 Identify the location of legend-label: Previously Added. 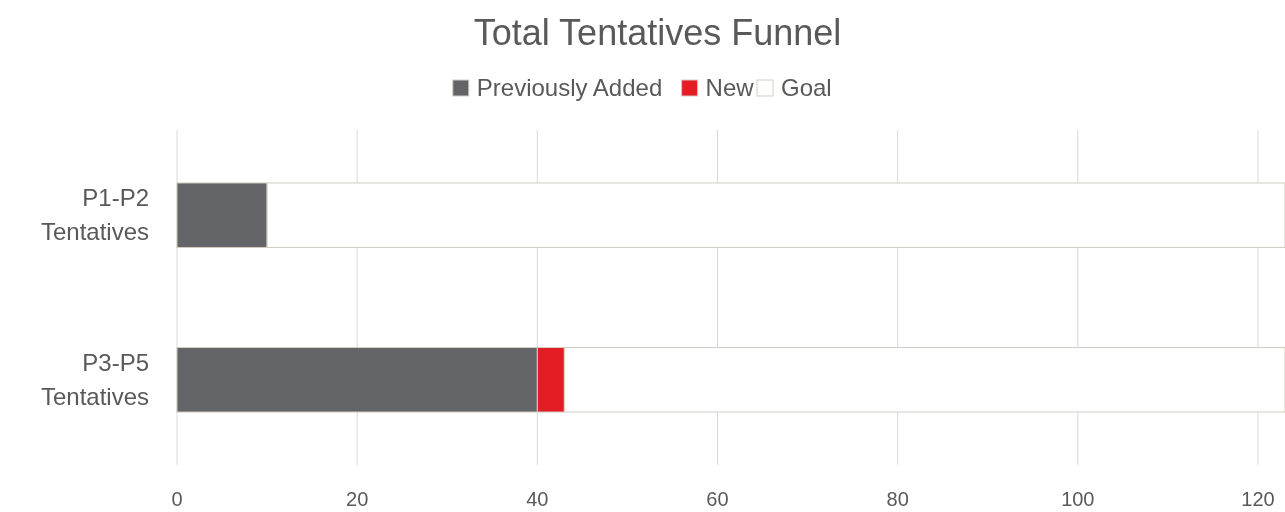
(569, 87).